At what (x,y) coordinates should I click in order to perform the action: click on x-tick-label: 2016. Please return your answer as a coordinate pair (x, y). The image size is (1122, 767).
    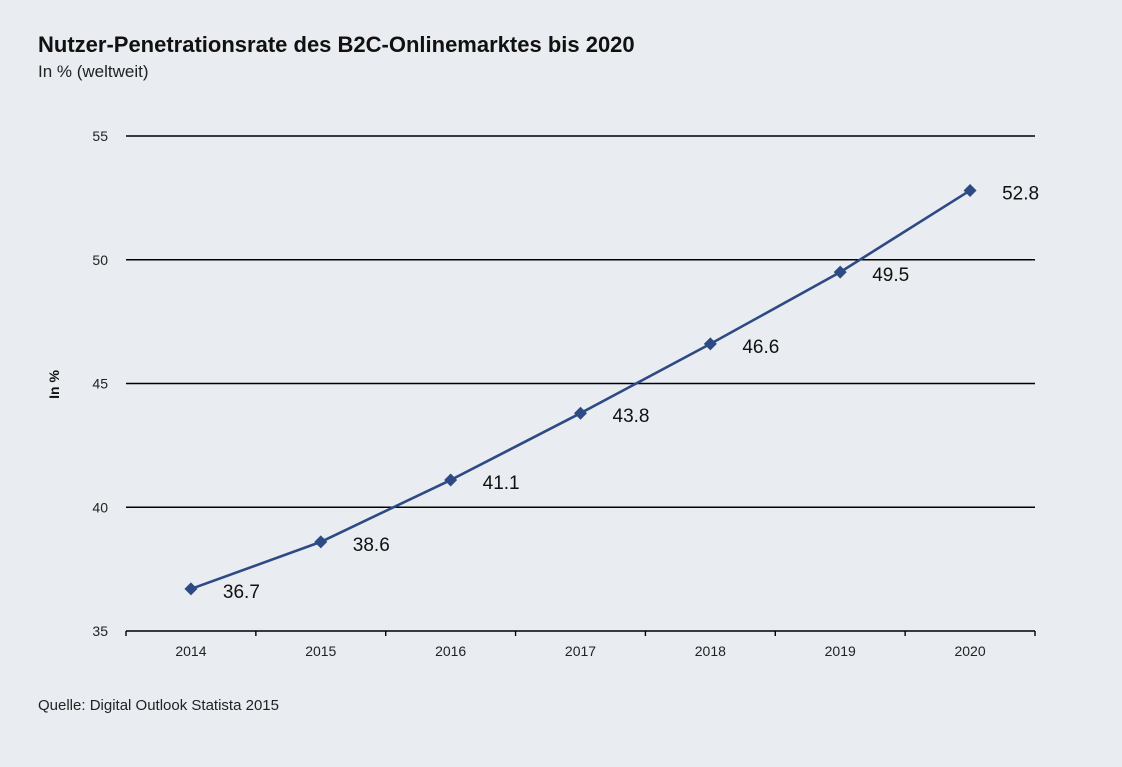
    Looking at the image, I should click on (450, 651).